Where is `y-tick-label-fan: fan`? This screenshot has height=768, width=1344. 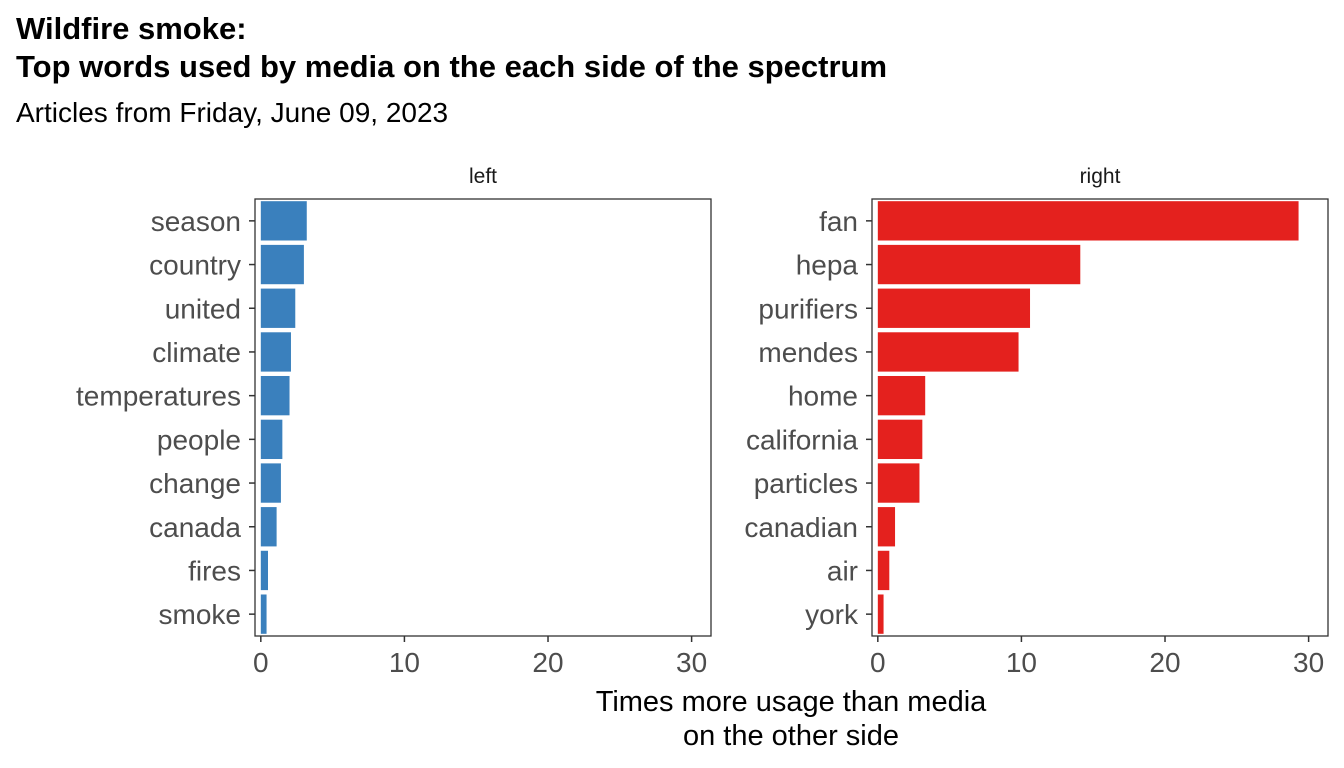
y-tick-label-fan: fan is located at coordinates (838, 221).